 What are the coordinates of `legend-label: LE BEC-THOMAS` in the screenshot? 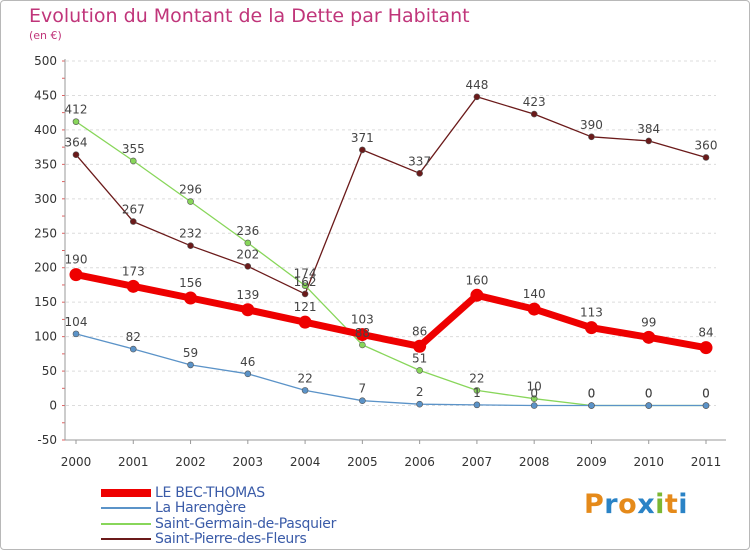 It's located at (210, 492).